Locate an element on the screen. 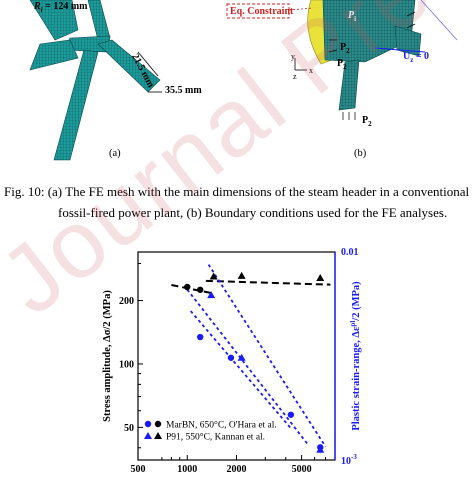  dimension-horizontal: 35.5 mm is located at coordinates (183, 90).